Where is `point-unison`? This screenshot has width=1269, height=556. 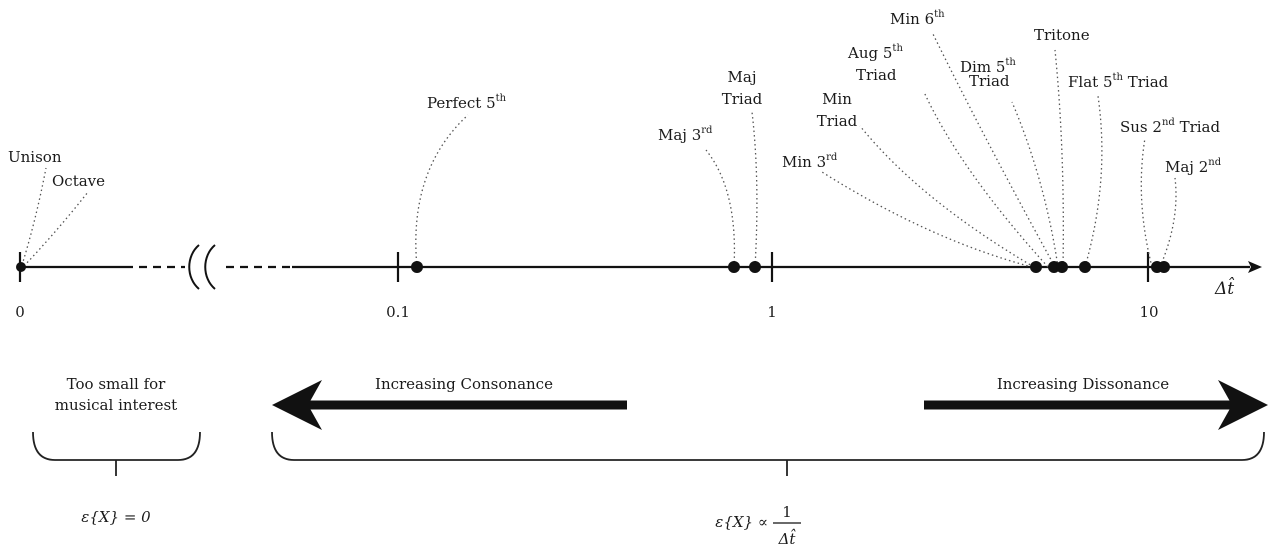
point-unison is located at coordinates (21, 267).